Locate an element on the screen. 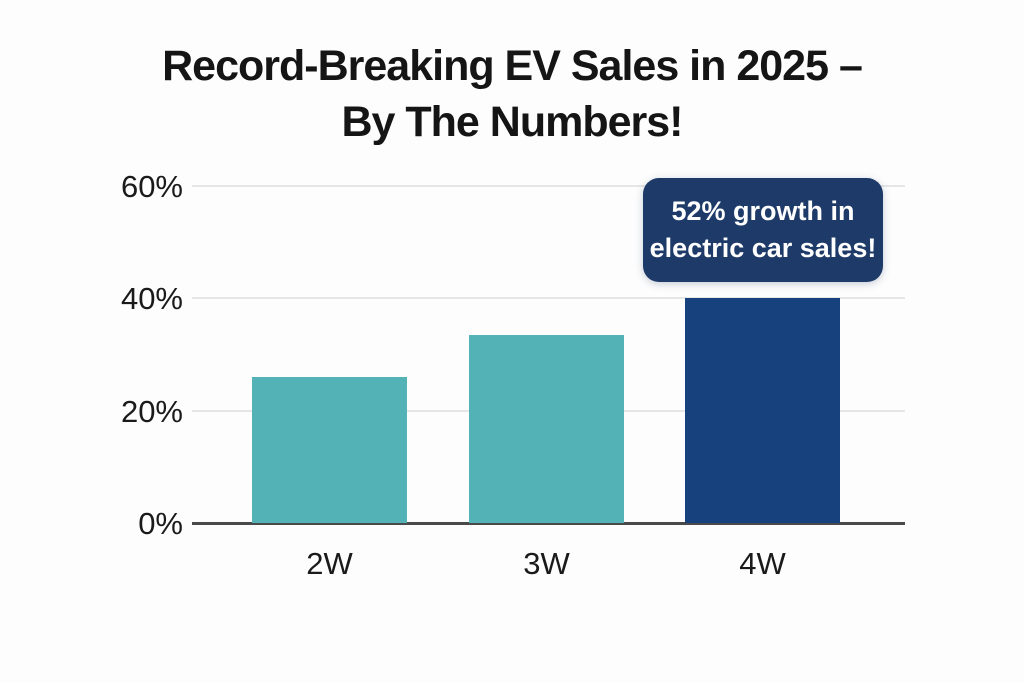 The height and width of the screenshot is (683, 1024). annotation-callout: 52% growth in electric car sales! is located at coordinates (763, 230).